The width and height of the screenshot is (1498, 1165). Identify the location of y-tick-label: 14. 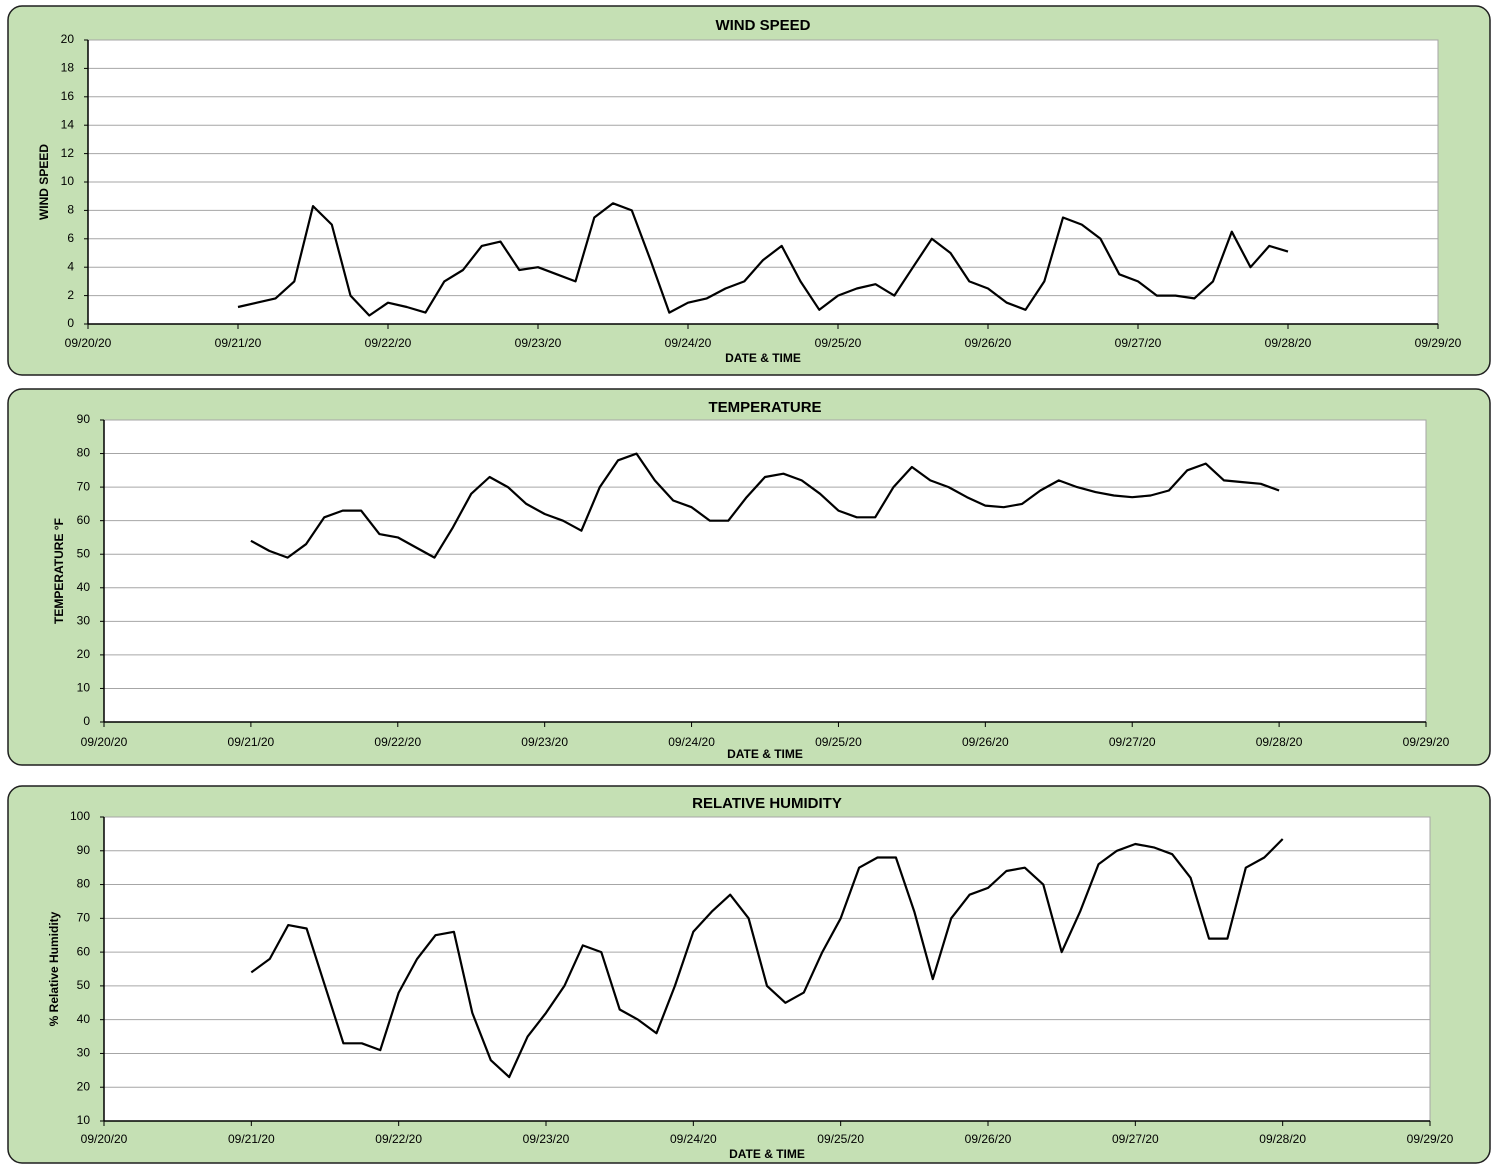
(68, 124).